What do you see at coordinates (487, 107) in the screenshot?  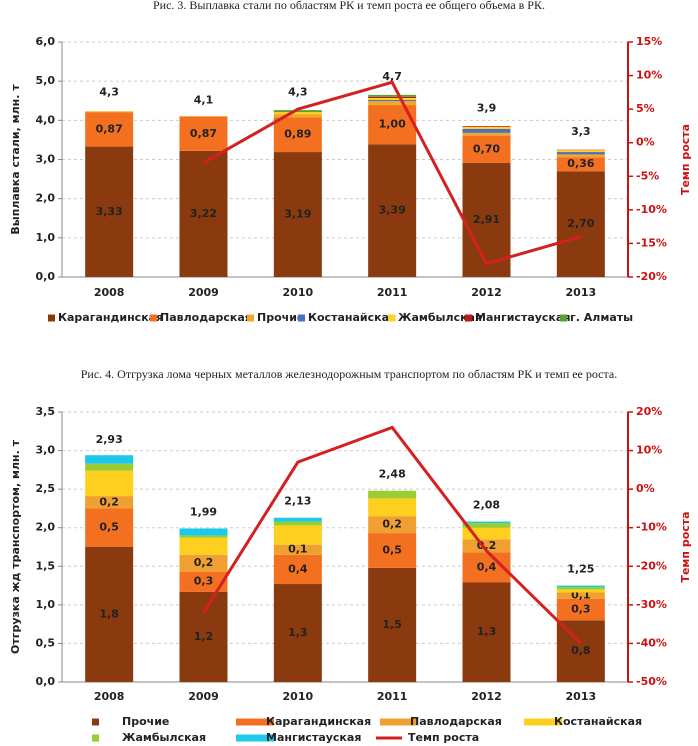 I see `total-label: 3,9` at bounding box center [487, 107].